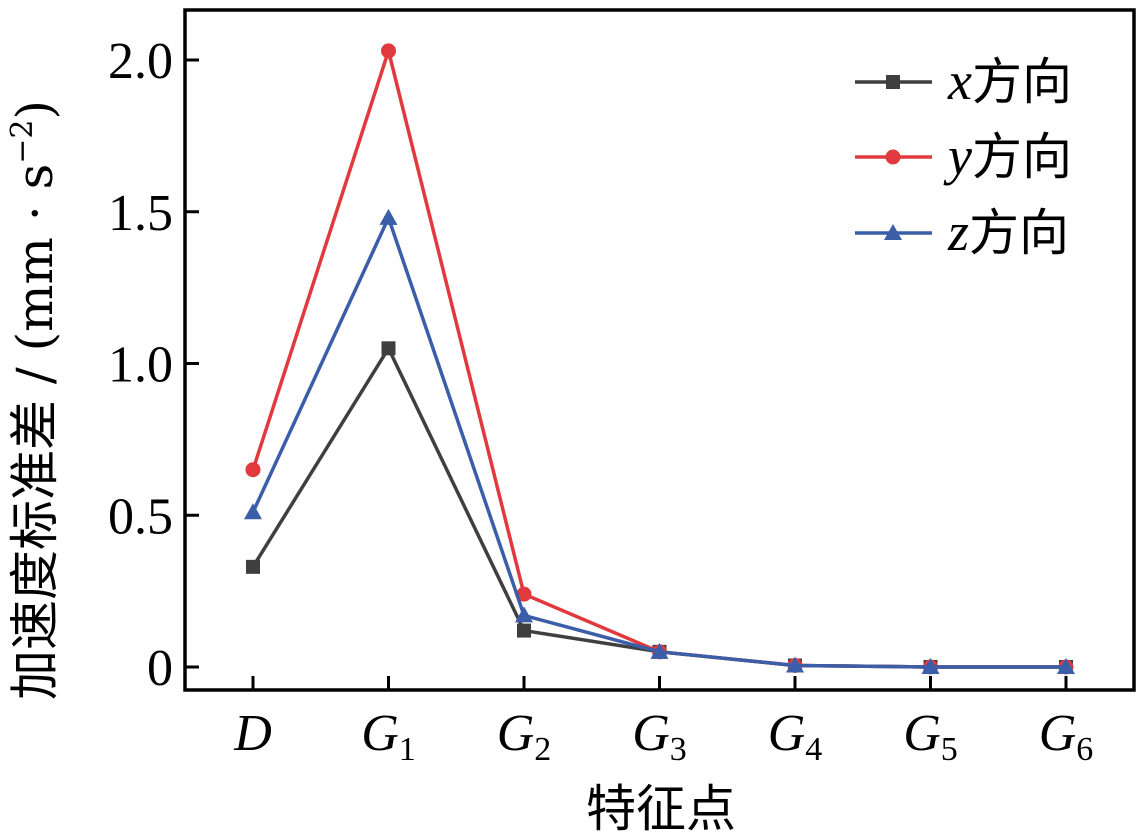  I want to click on x-tick-sub: 2, so click(542, 749).